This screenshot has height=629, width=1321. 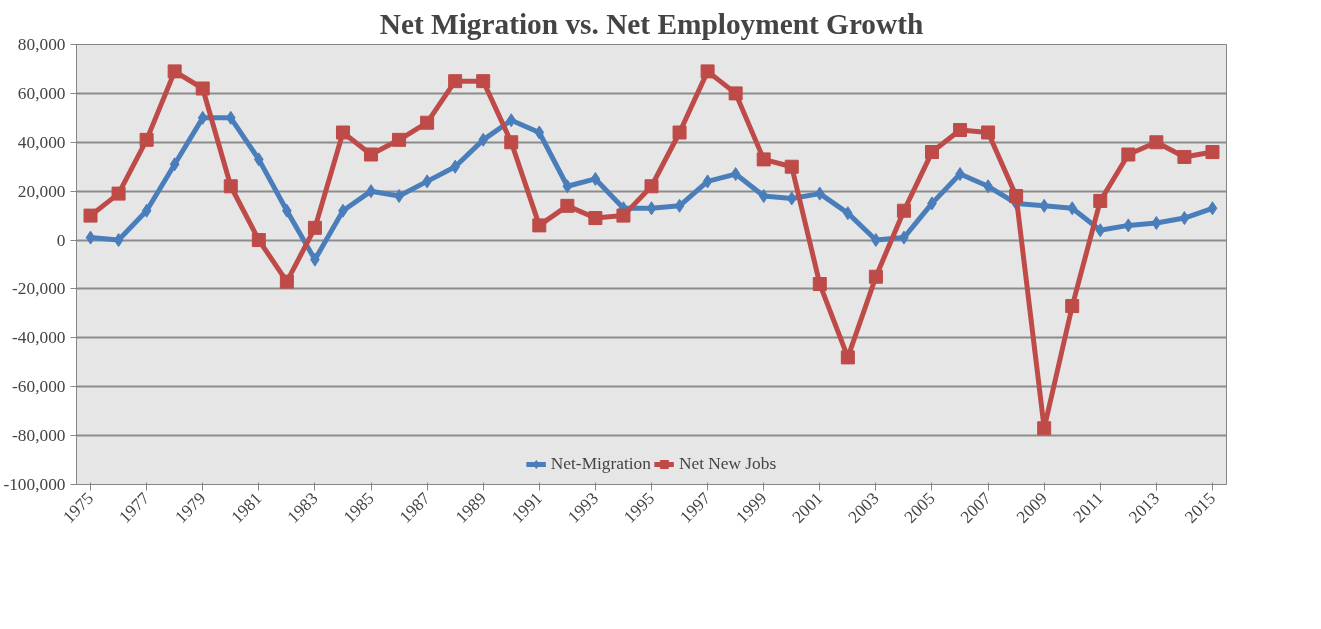 What do you see at coordinates (1088, 507) in the screenshot?
I see `x-tick-label: 2011` at bounding box center [1088, 507].